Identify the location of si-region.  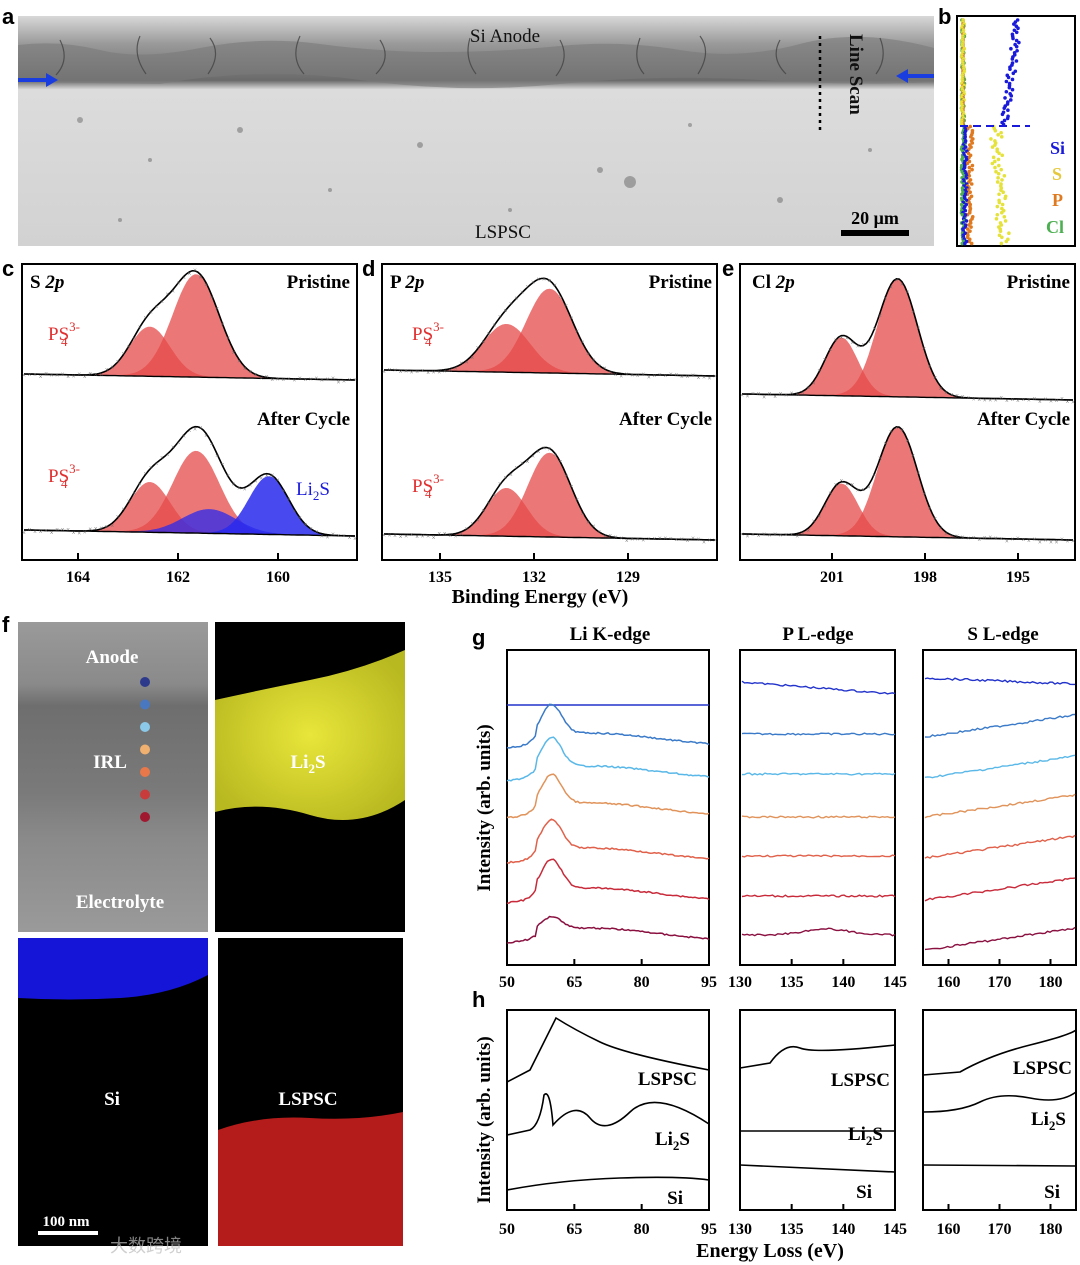
(113, 969).